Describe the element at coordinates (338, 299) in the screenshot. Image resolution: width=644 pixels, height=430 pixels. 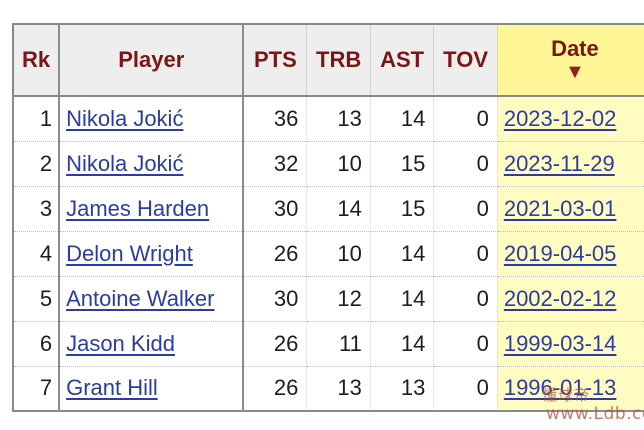
I see `cell-trb: 12` at that location.